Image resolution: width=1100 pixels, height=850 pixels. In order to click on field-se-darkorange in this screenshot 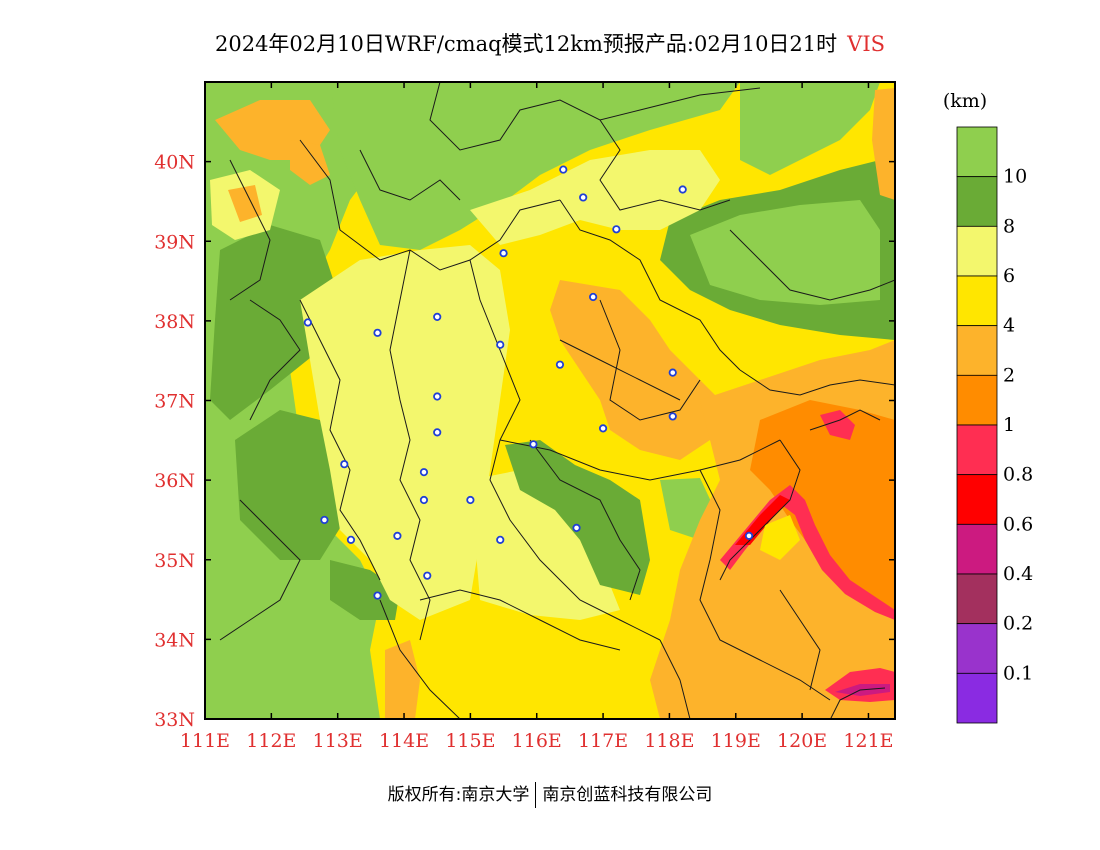, I will do `click(822, 510)`.